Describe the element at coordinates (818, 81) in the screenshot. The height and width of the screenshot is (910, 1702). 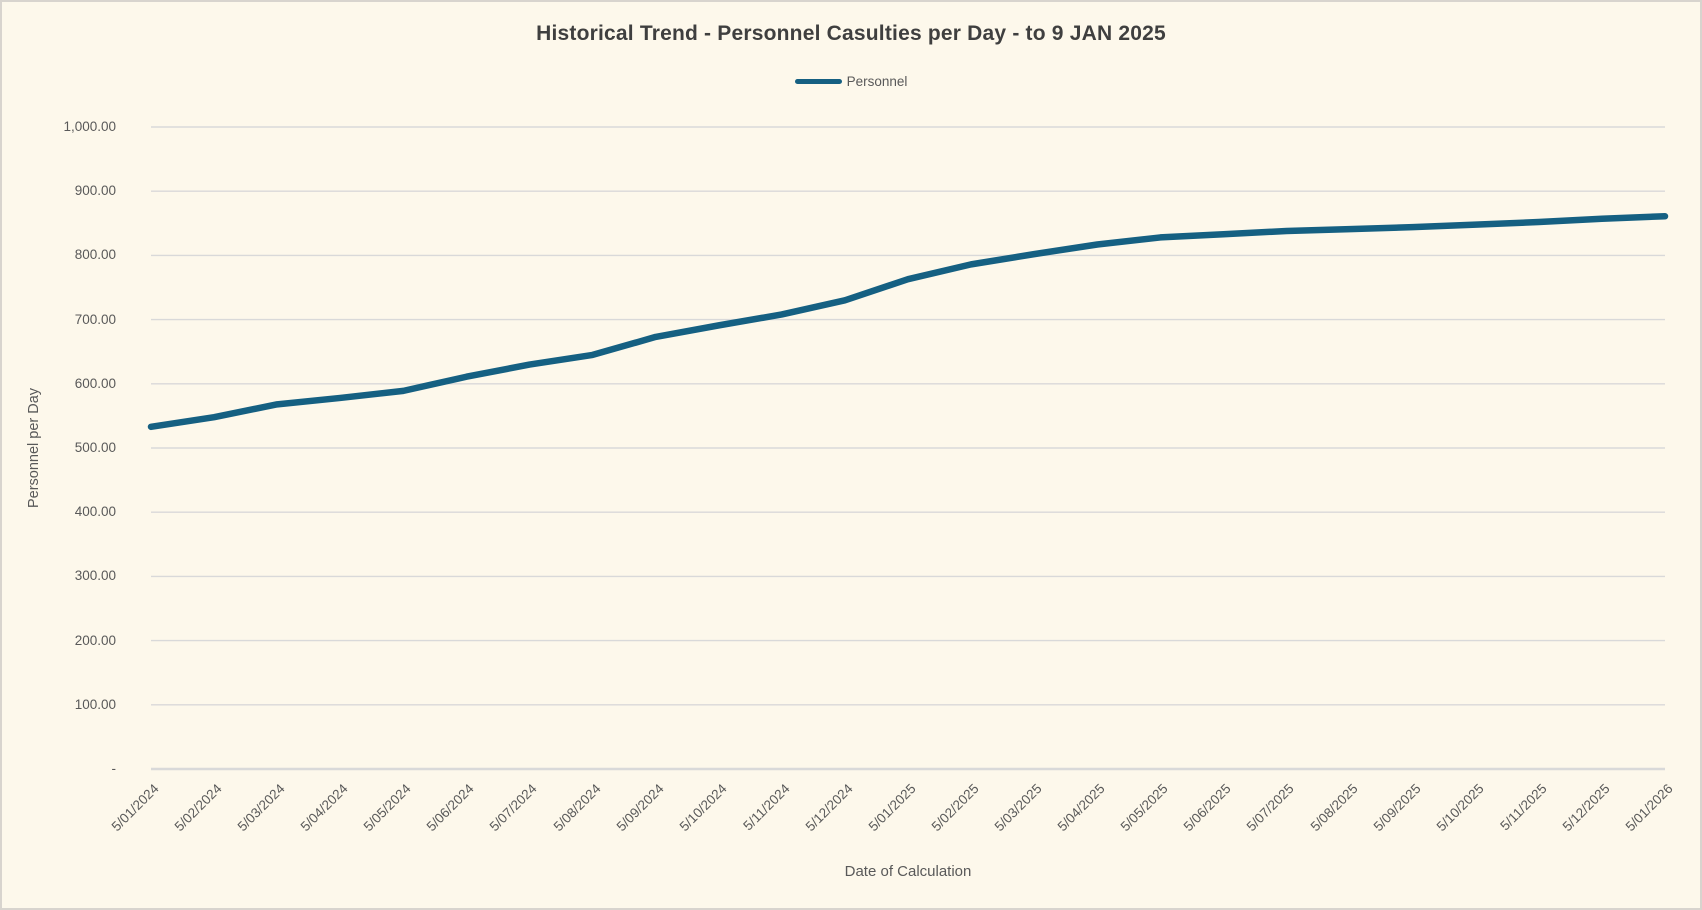
I see `legend-line-swatch` at that location.